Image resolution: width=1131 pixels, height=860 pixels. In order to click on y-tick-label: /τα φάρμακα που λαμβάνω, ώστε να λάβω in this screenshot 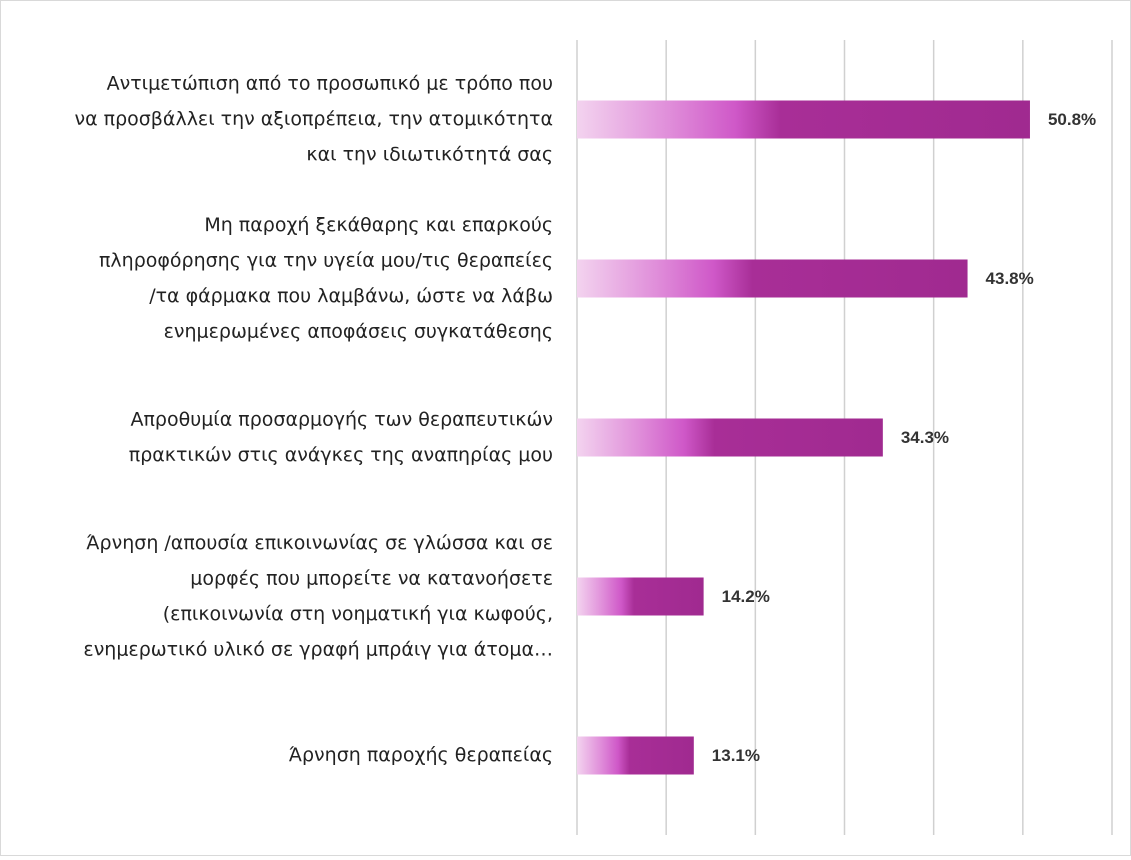, I will do `click(351, 296)`.